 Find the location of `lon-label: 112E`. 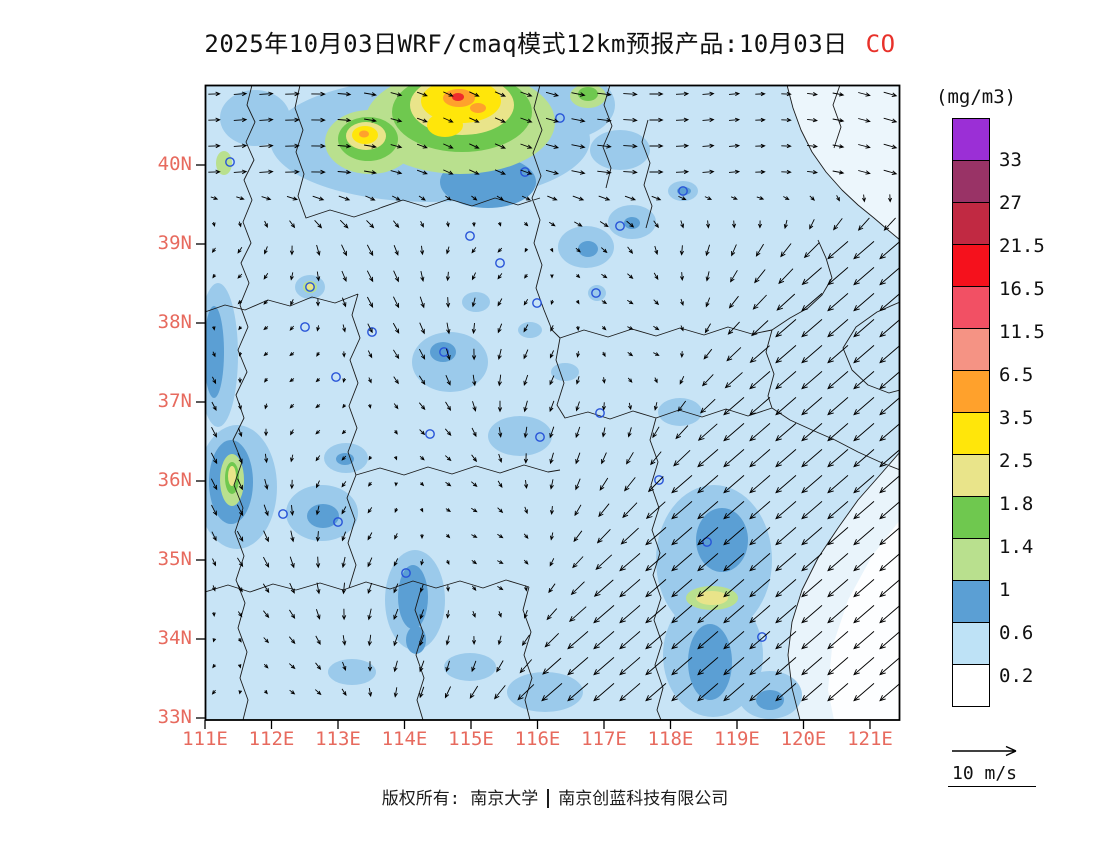

lon-label: 112E is located at coordinates (271, 739).